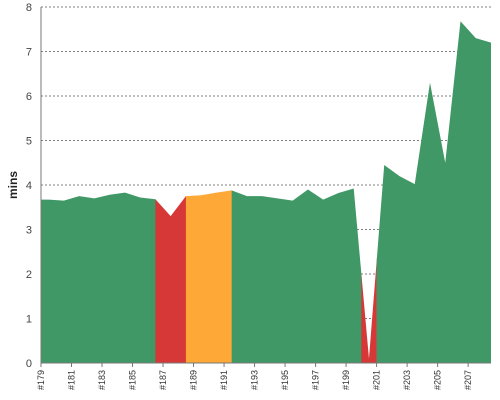  Describe the element at coordinates (13, 185) in the screenshot. I see `y-axis-label: mins` at that location.